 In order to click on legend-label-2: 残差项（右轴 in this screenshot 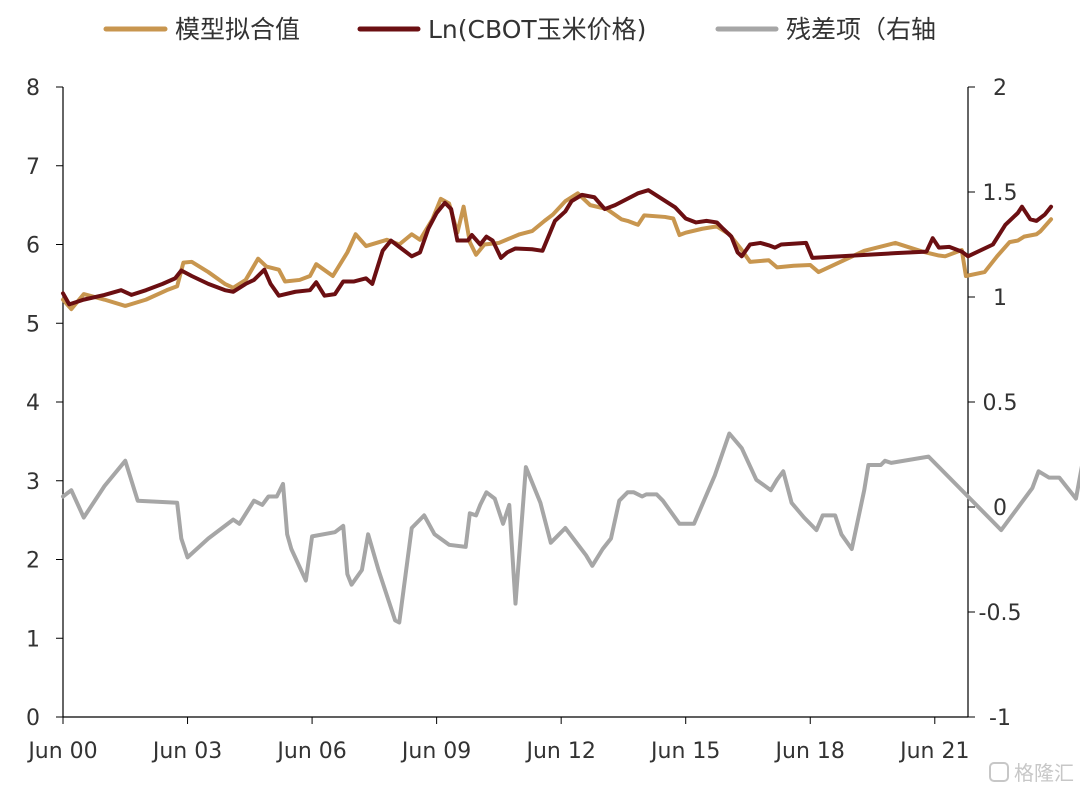, I will do `click(861, 29)`.